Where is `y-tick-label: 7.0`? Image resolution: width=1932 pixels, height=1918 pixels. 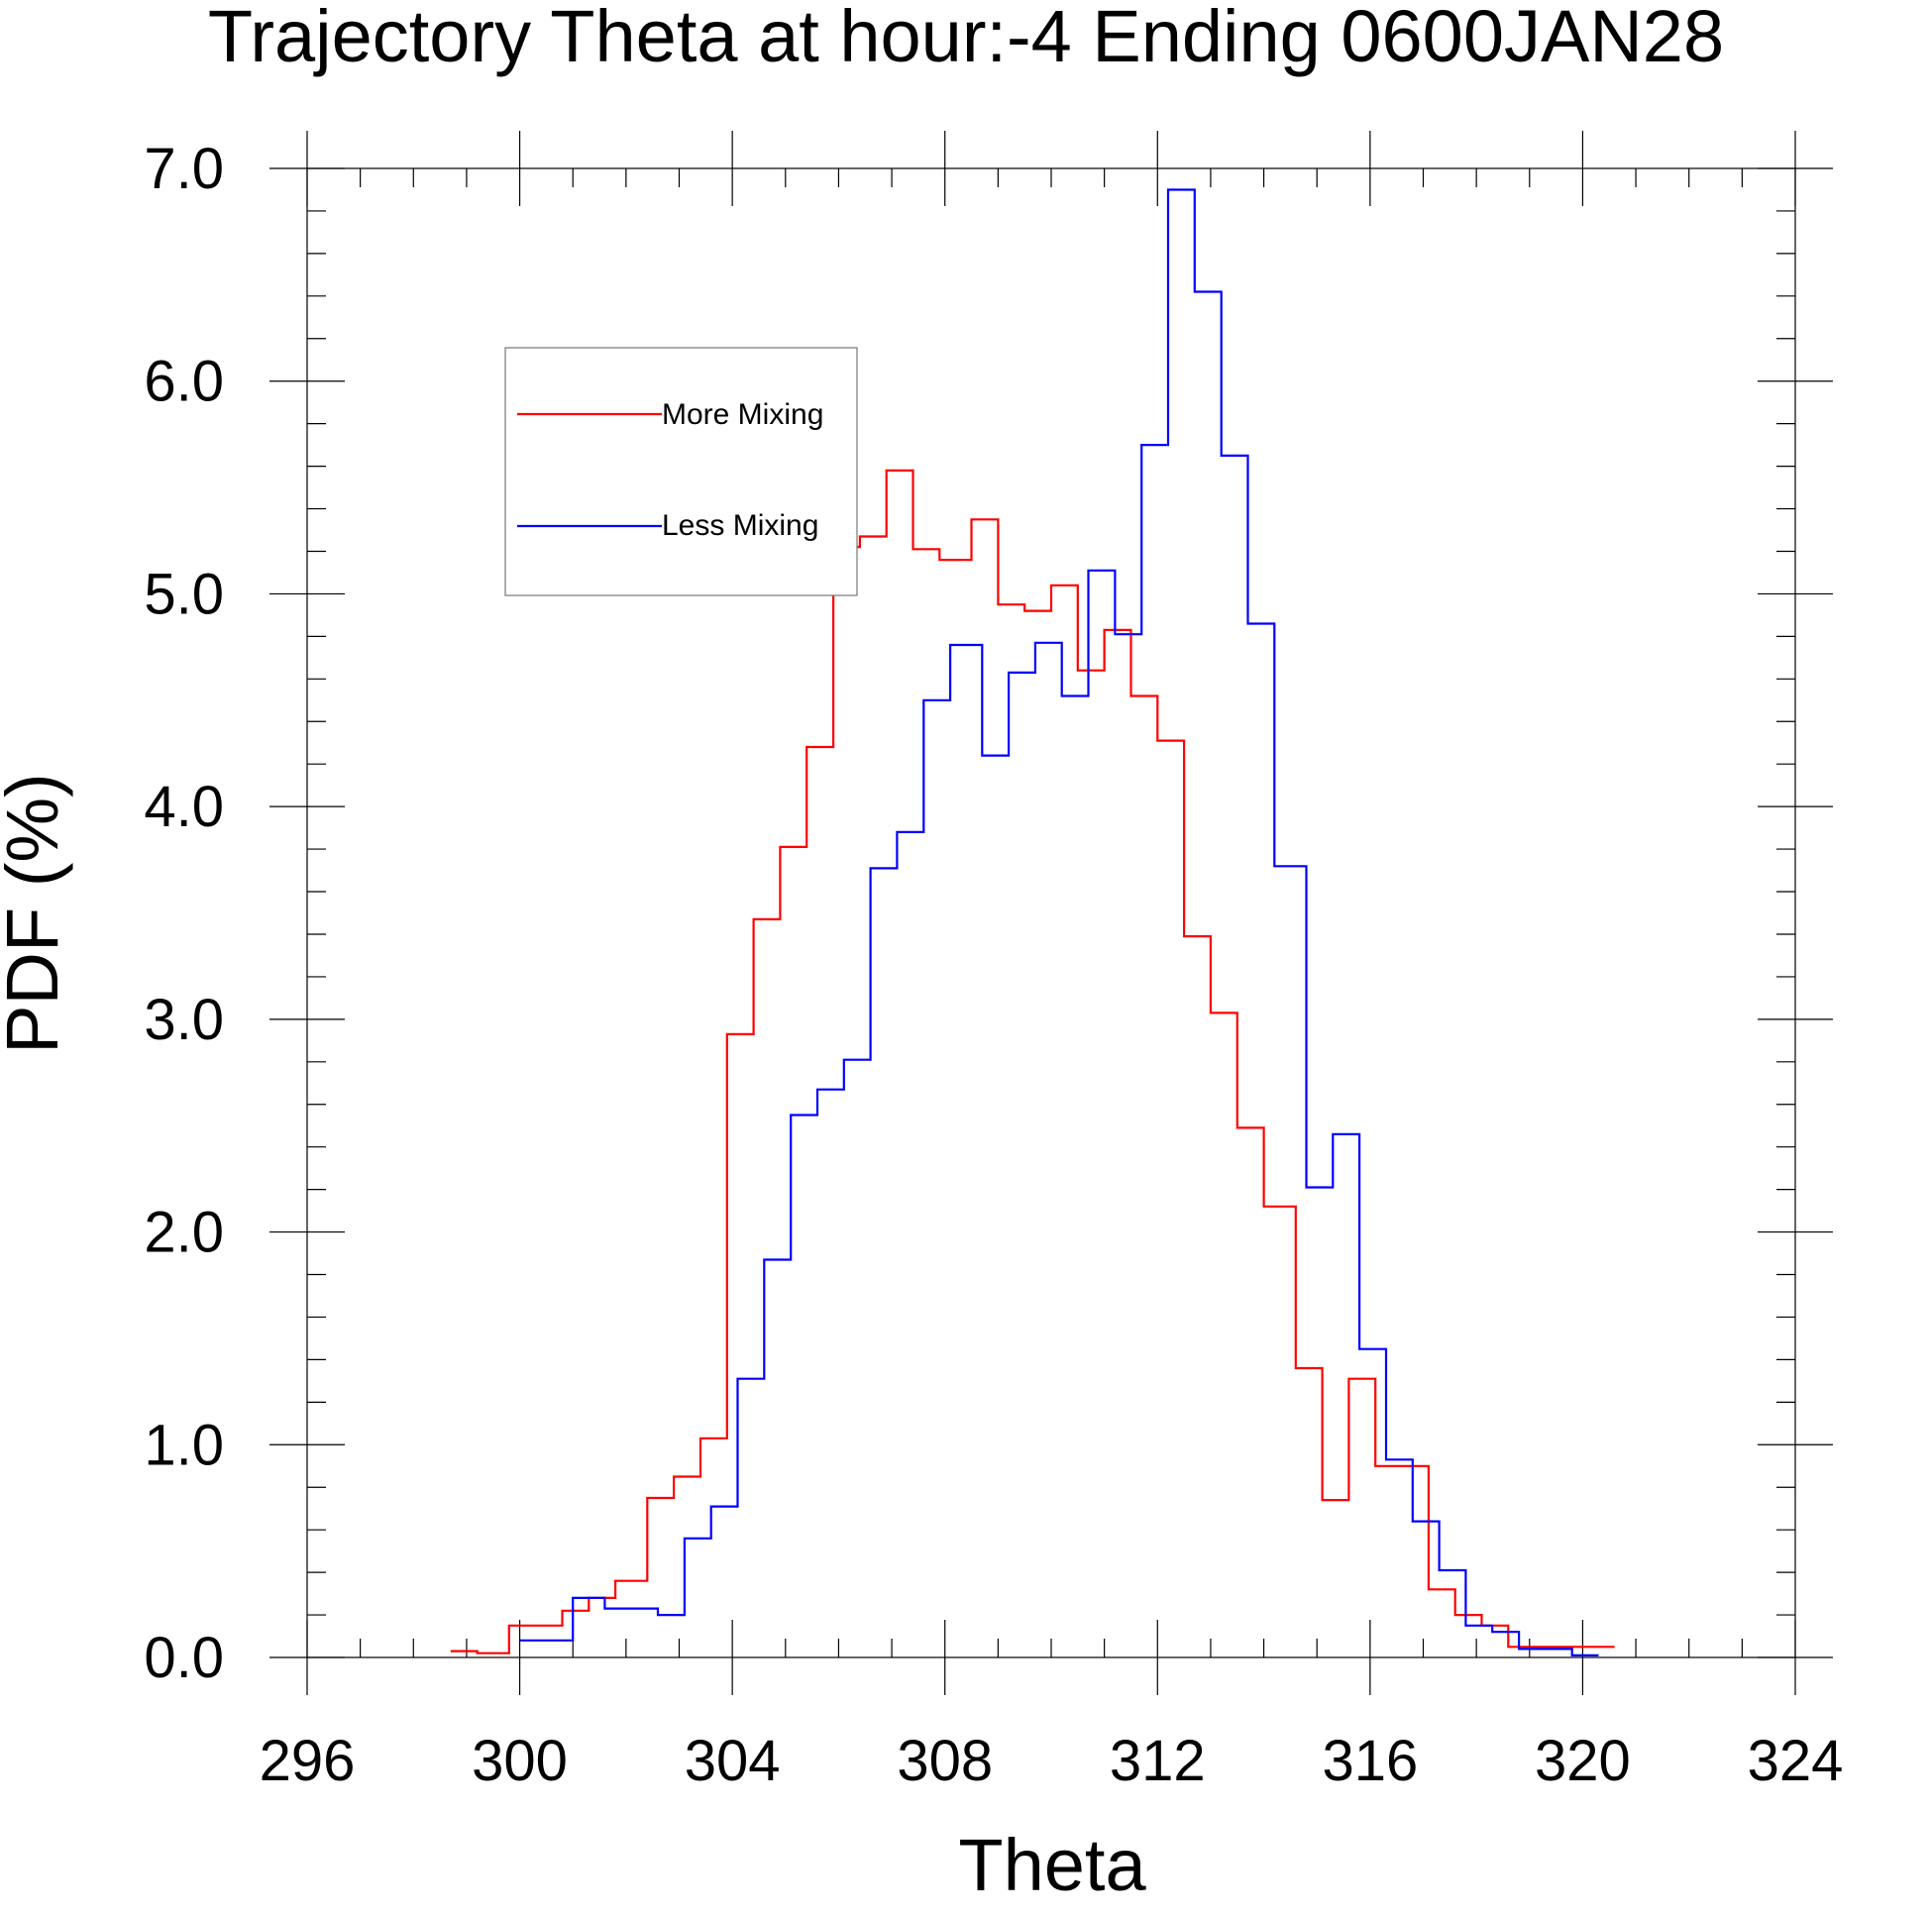
y-tick-label: 7.0 is located at coordinates (184, 169).